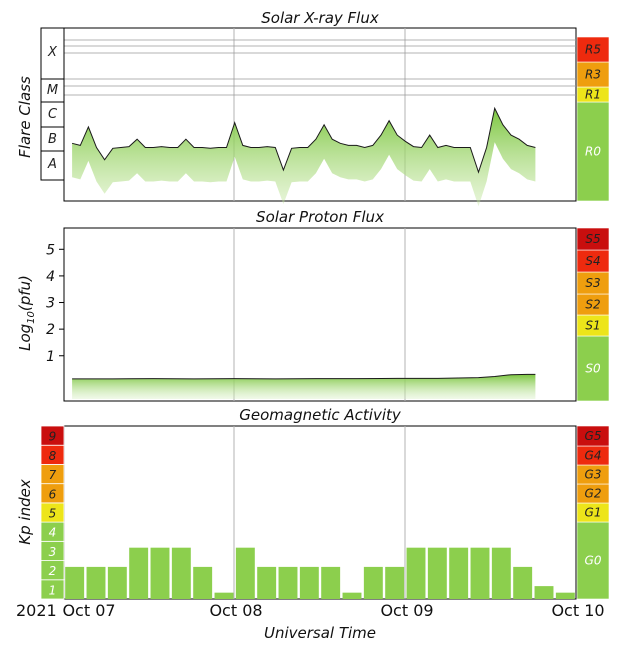 This screenshot has width=640, height=650. What do you see at coordinates (50, 277) in the screenshot?
I see `proton-tick-label: 4` at bounding box center [50, 277].